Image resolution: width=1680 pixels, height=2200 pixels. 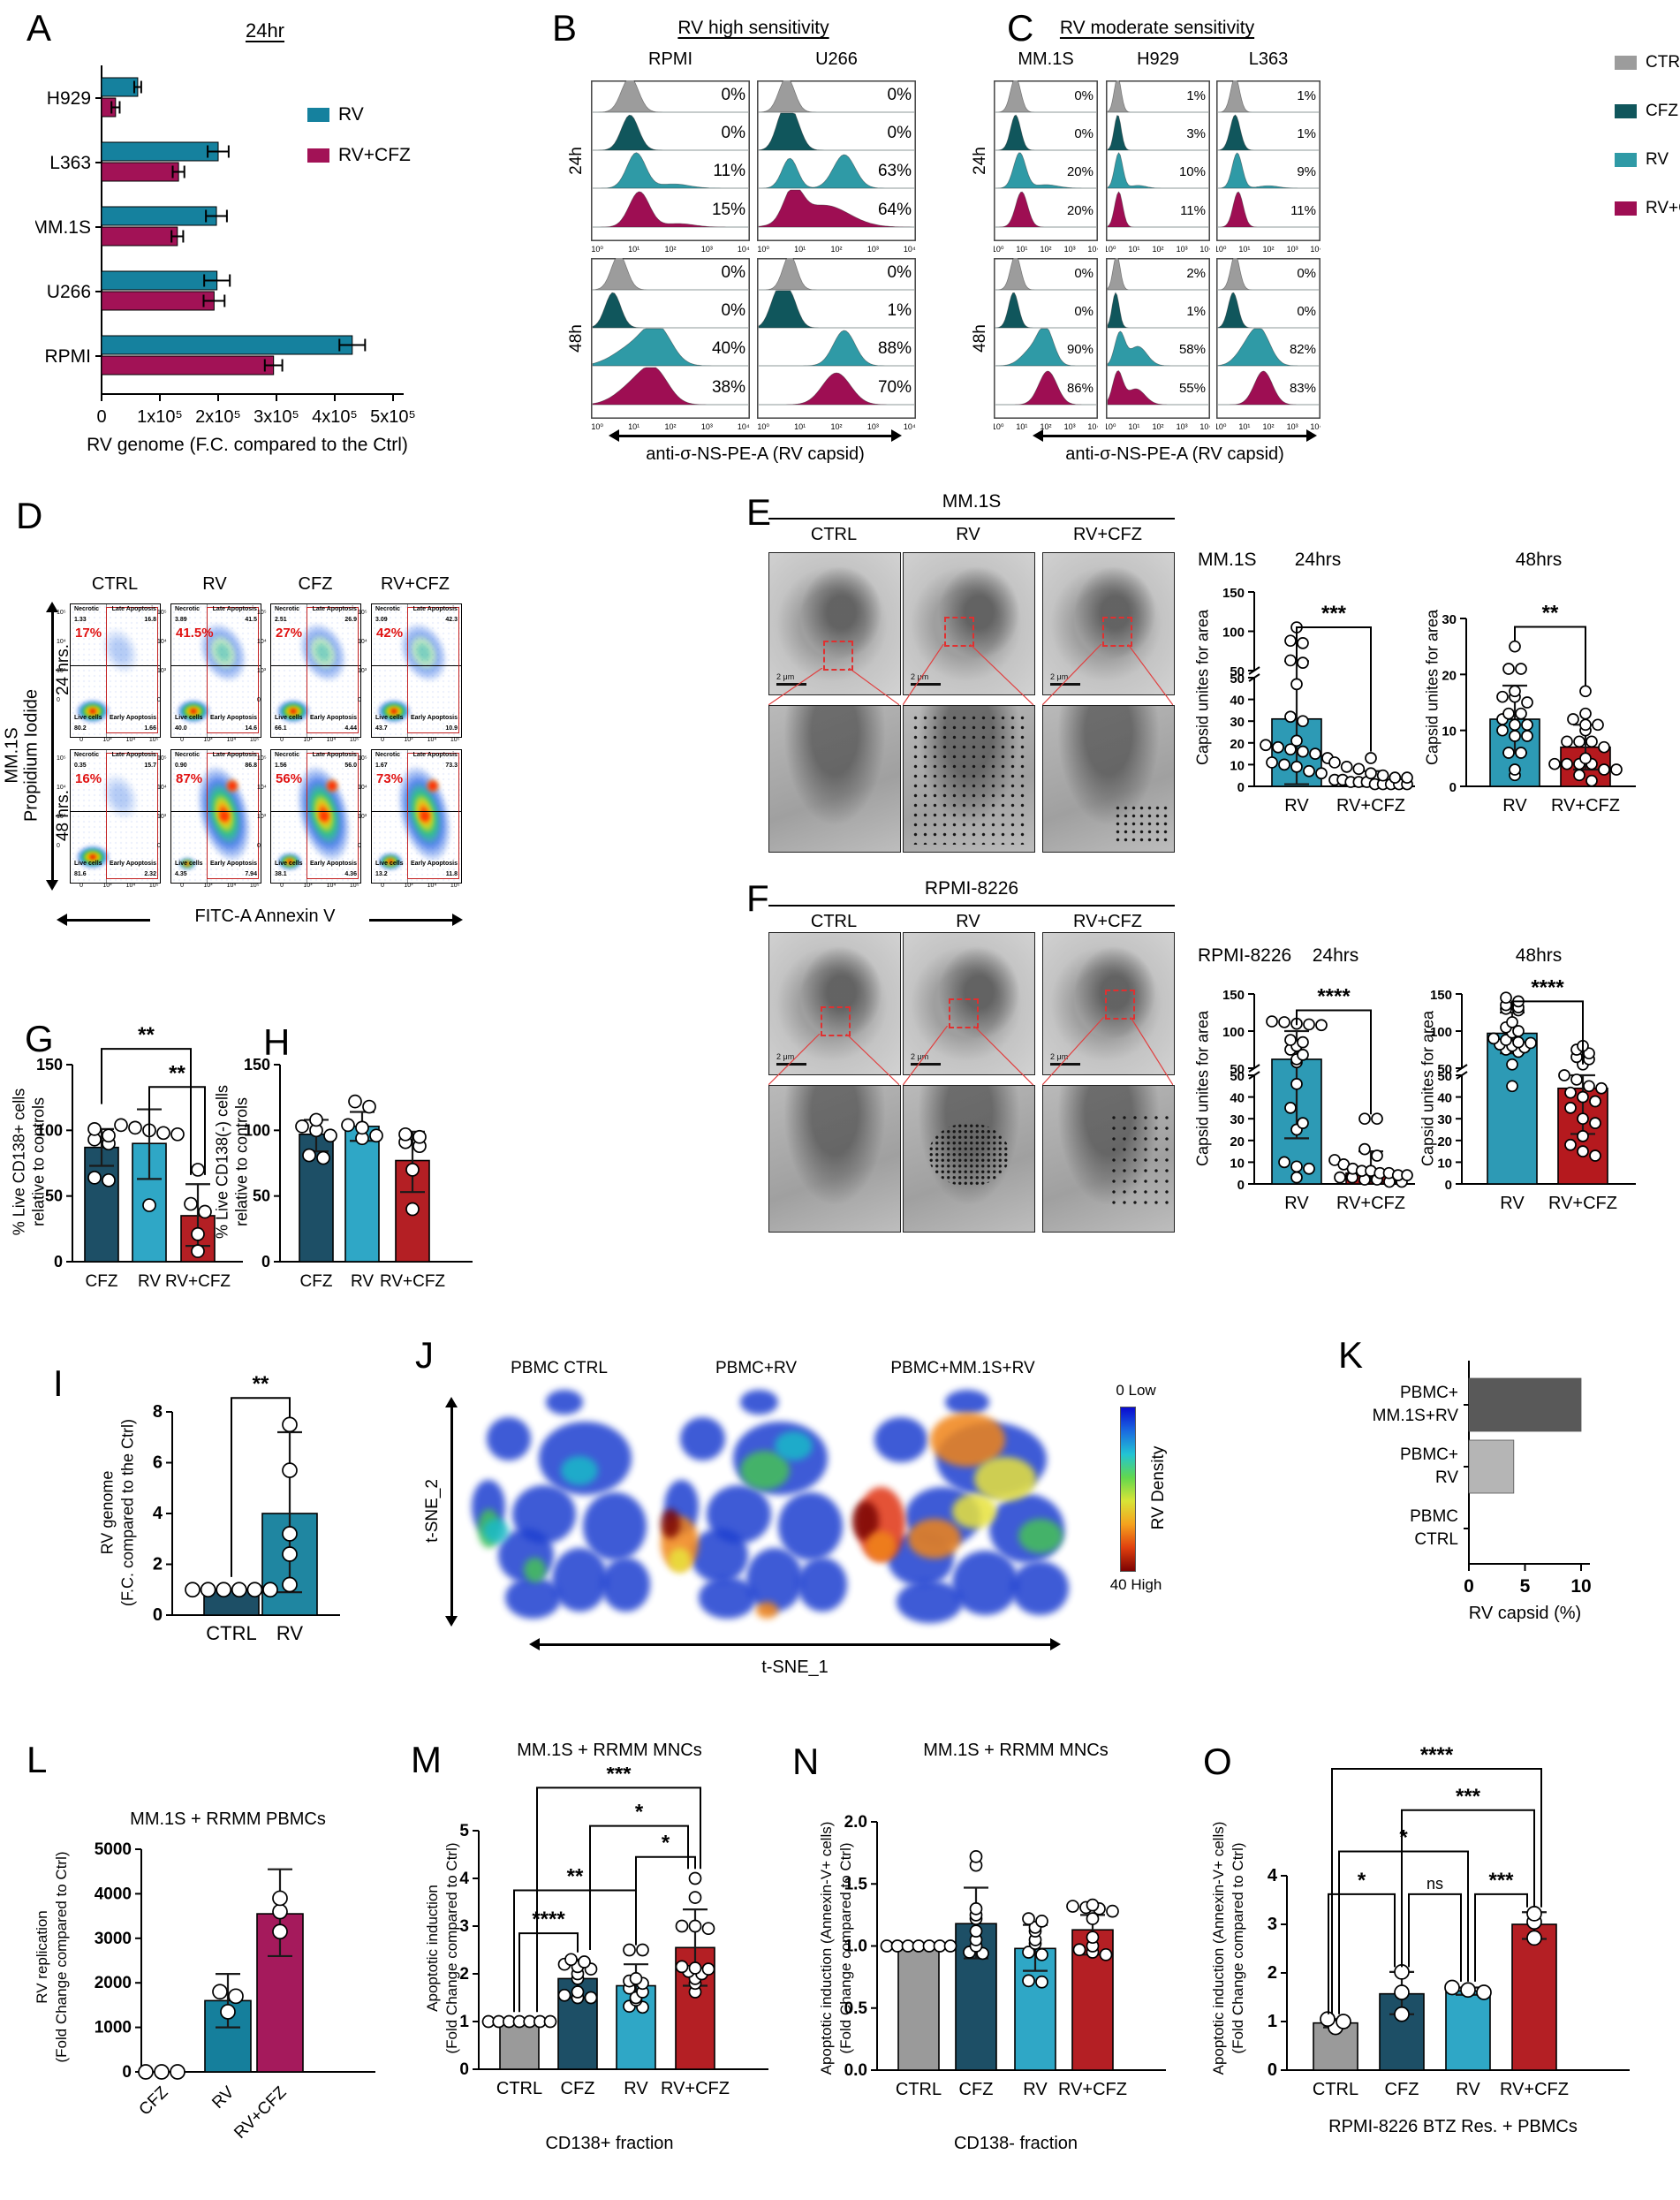 What do you see at coordinates (61, 788) in the screenshot?
I see `y-tick-label: 10⁴` at bounding box center [61, 788].